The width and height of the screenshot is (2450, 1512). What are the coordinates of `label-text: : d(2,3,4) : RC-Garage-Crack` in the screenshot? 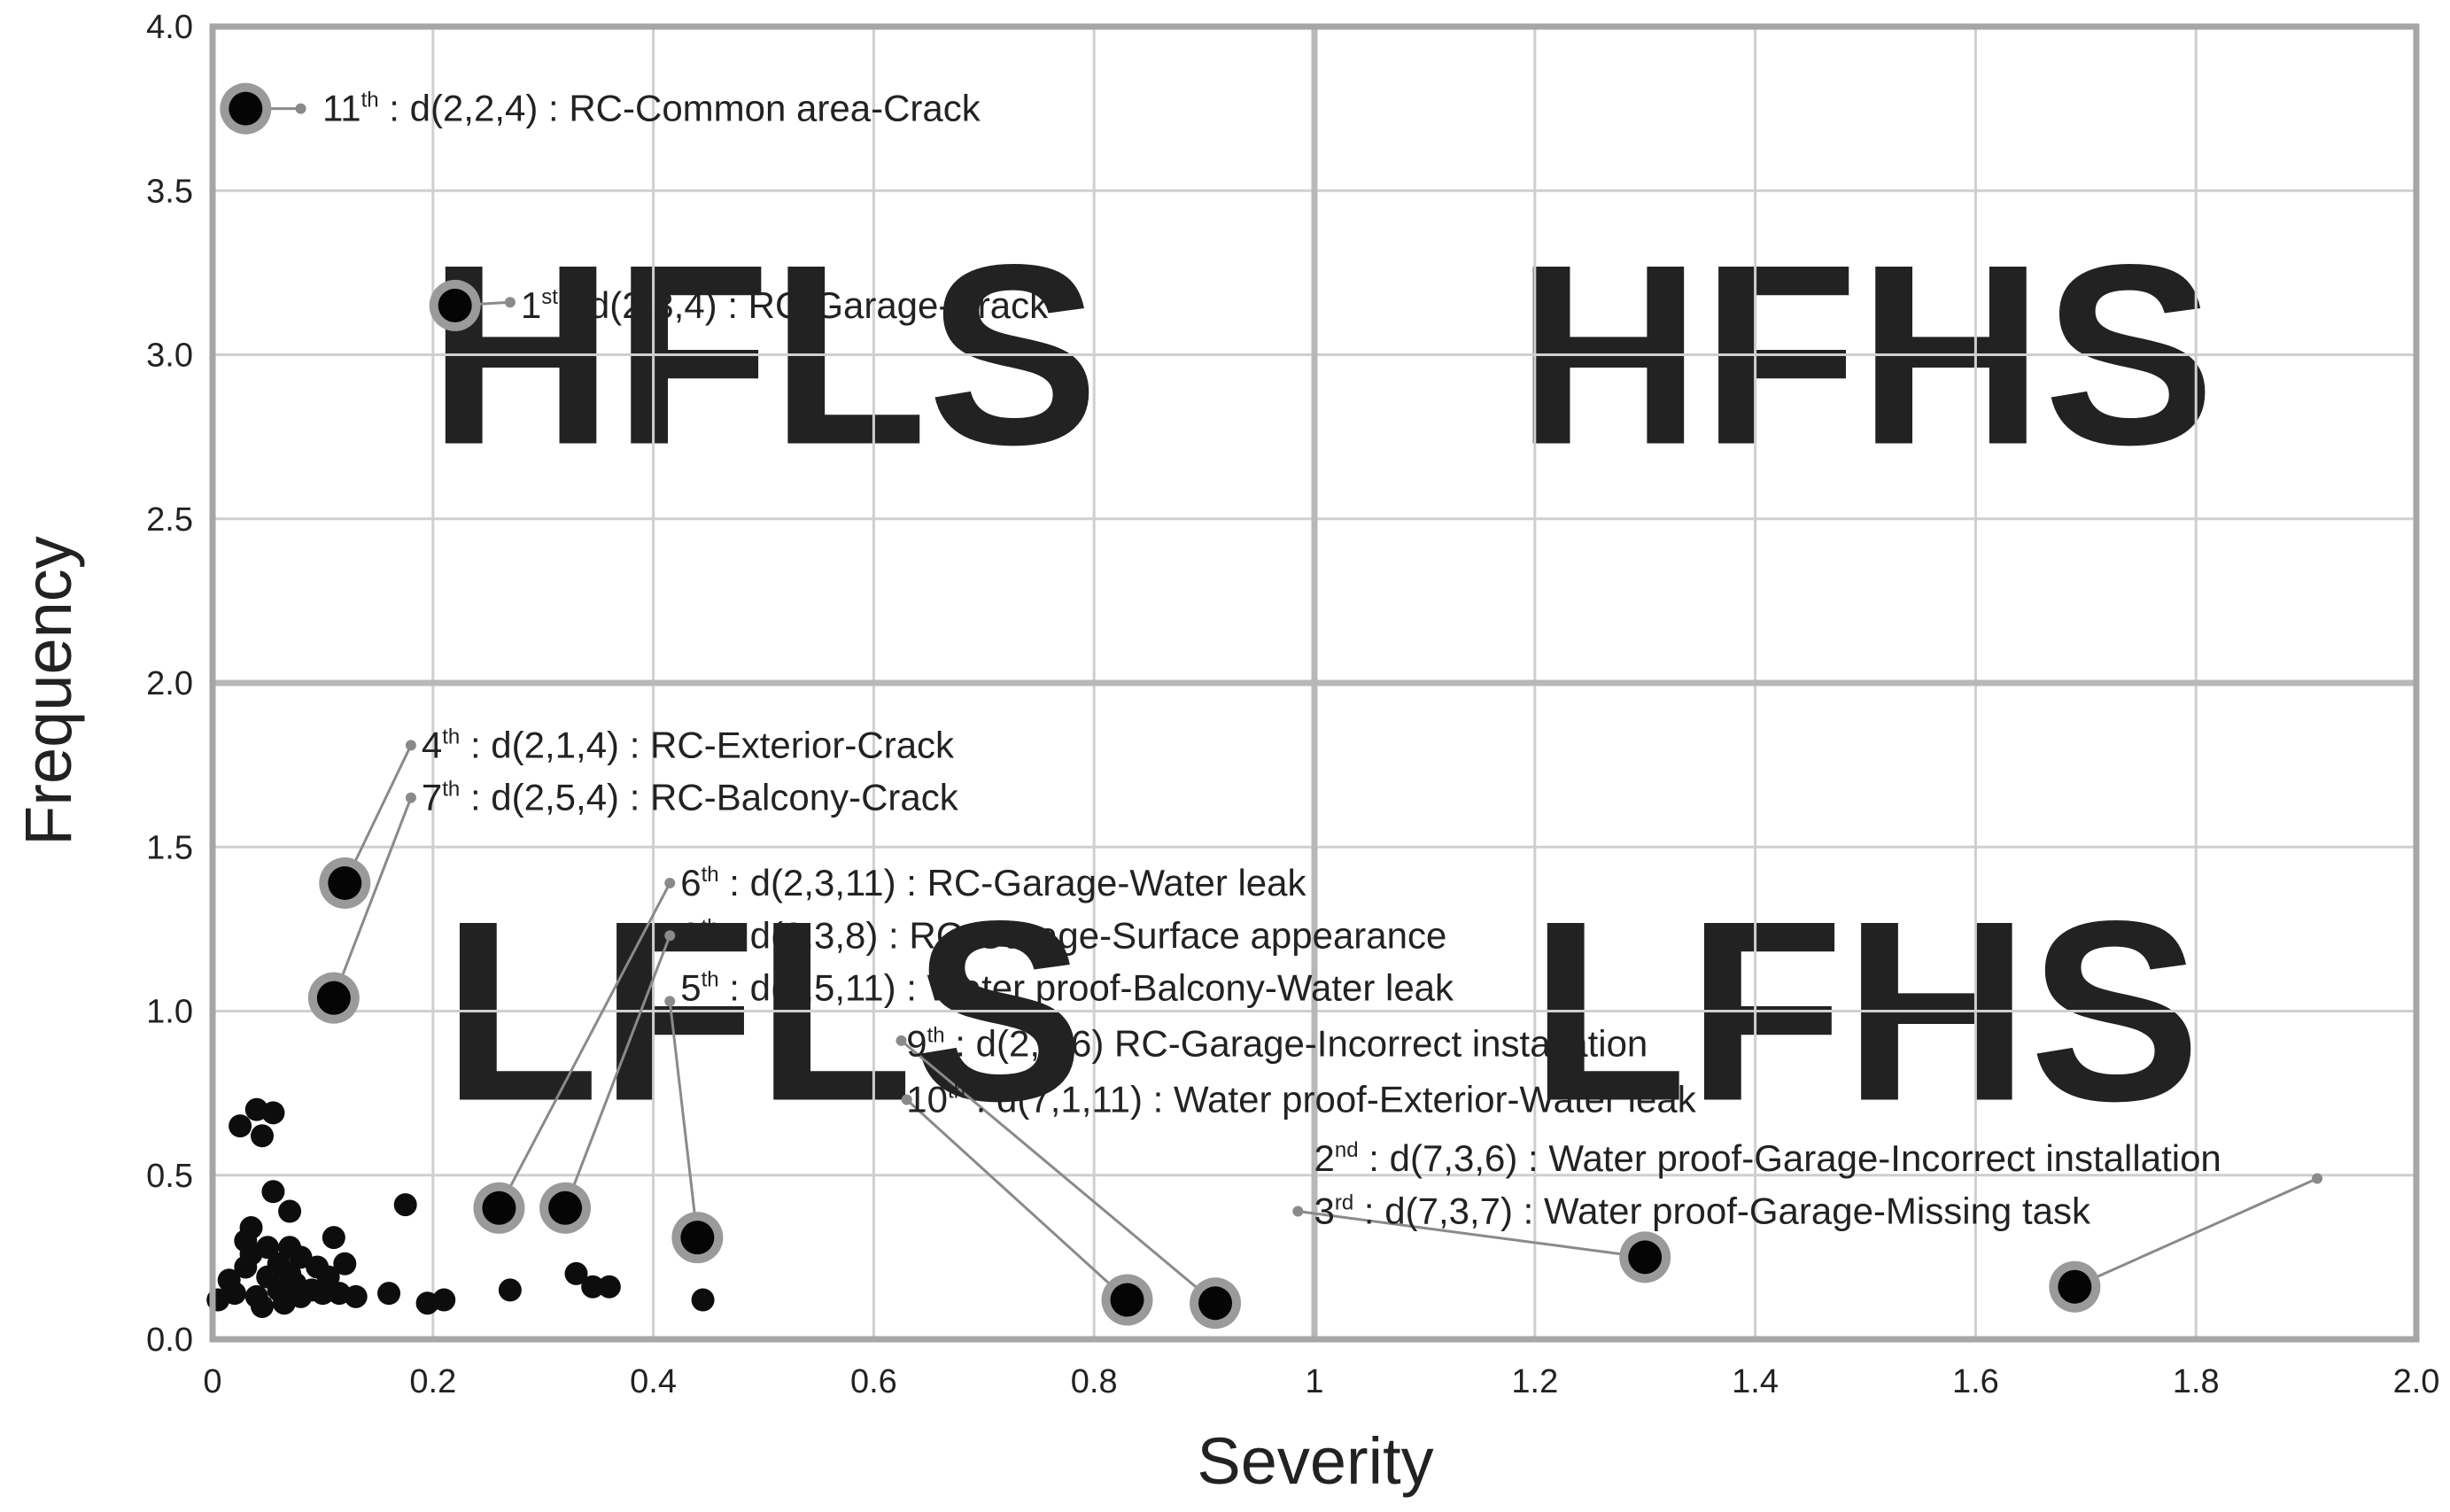 It's located at (803, 305).